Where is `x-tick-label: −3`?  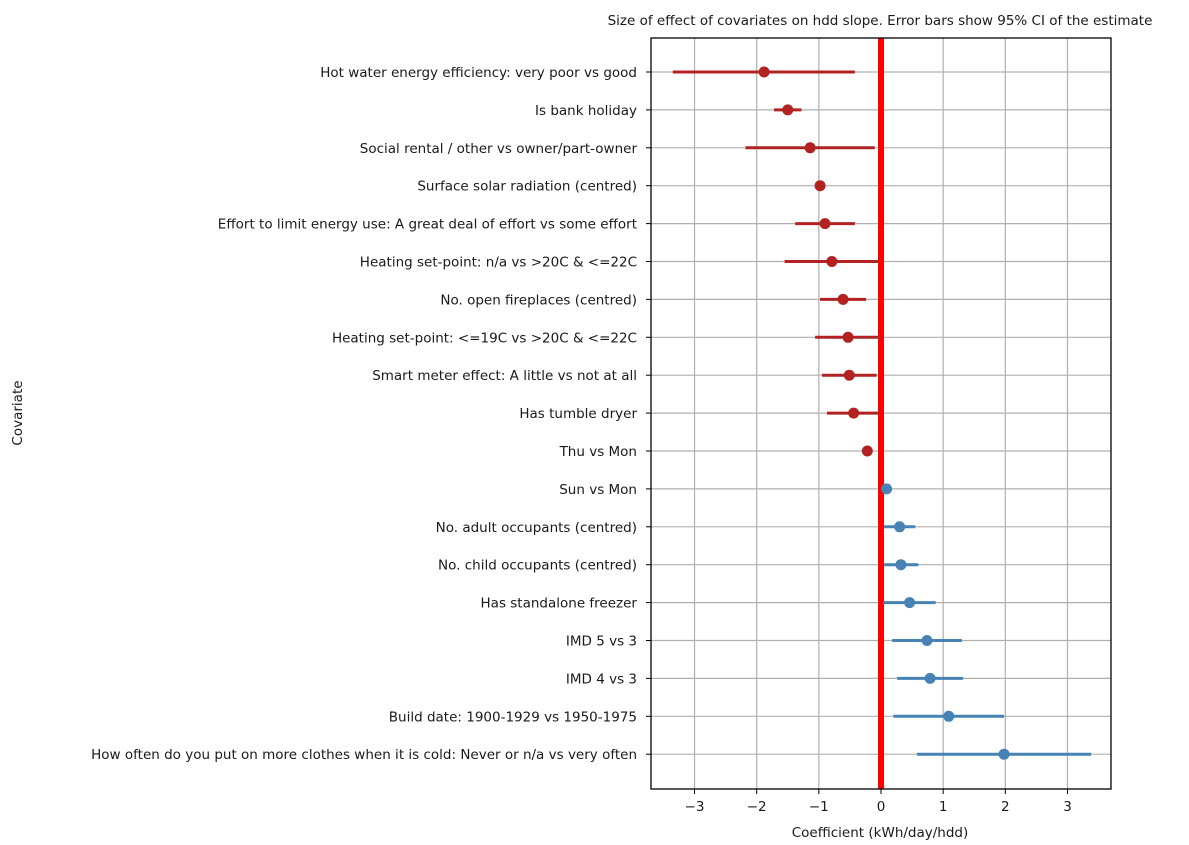 x-tick-label: −3 is located at coordinates (695, 807).